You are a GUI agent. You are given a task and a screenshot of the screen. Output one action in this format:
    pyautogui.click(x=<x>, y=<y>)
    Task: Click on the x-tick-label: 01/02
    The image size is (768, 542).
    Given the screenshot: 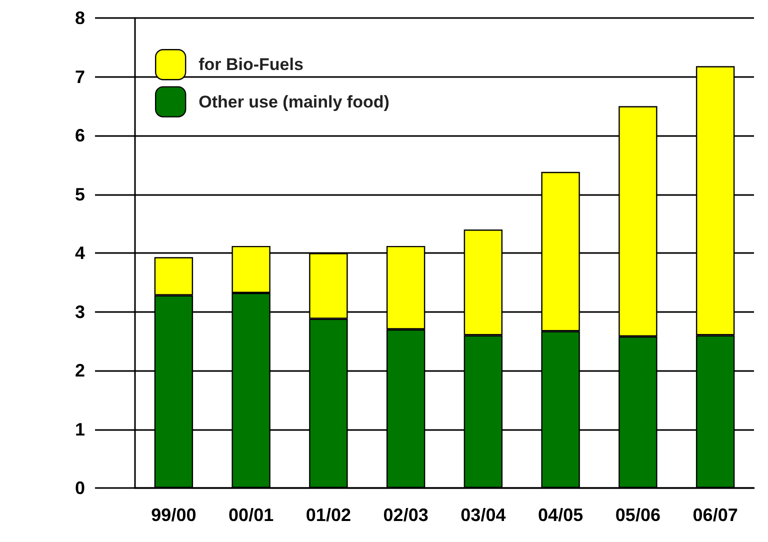 What is the action you would take?
    pyautogui.click(x=328, y=515)
    